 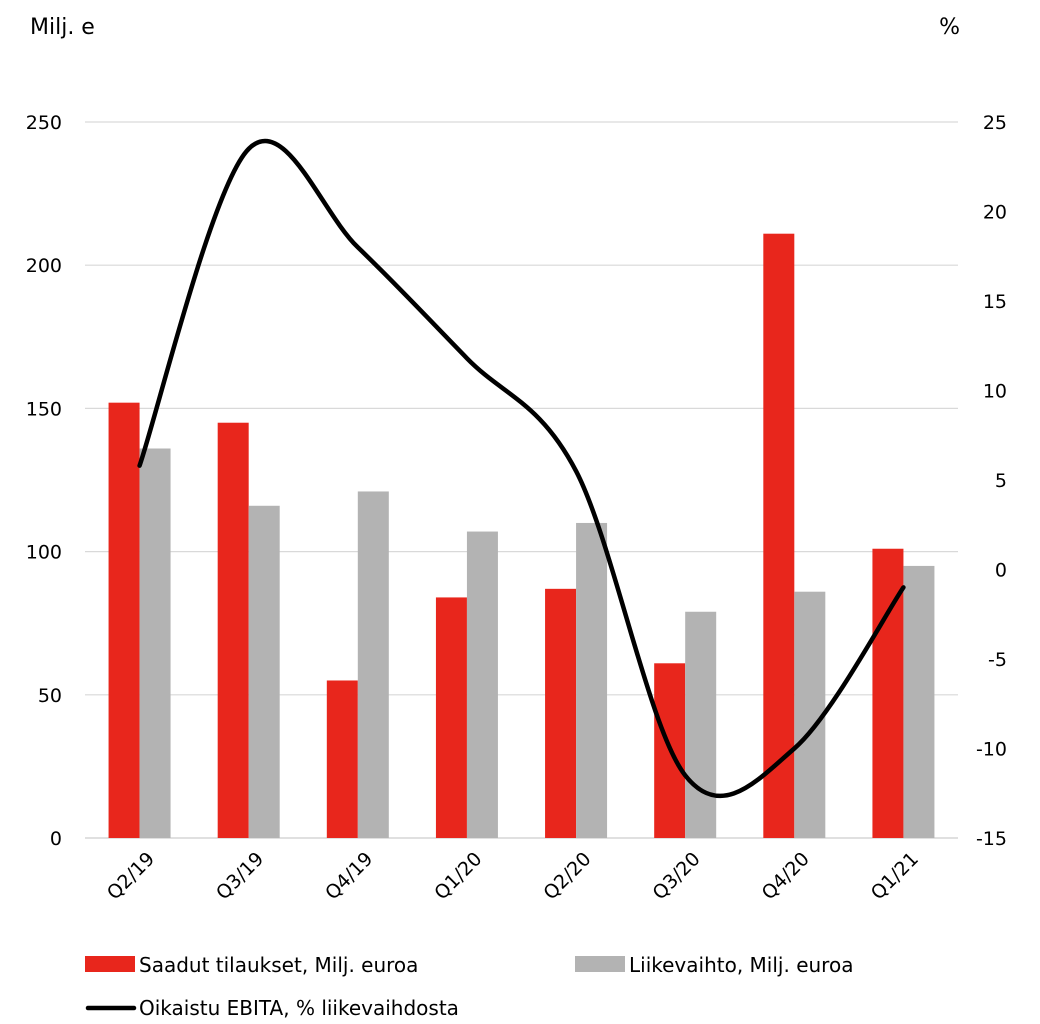 What do you see at coordinates (44, 123) in the screenshot?
I see `left-tick-label: 250` at bounding box center [44, 123].